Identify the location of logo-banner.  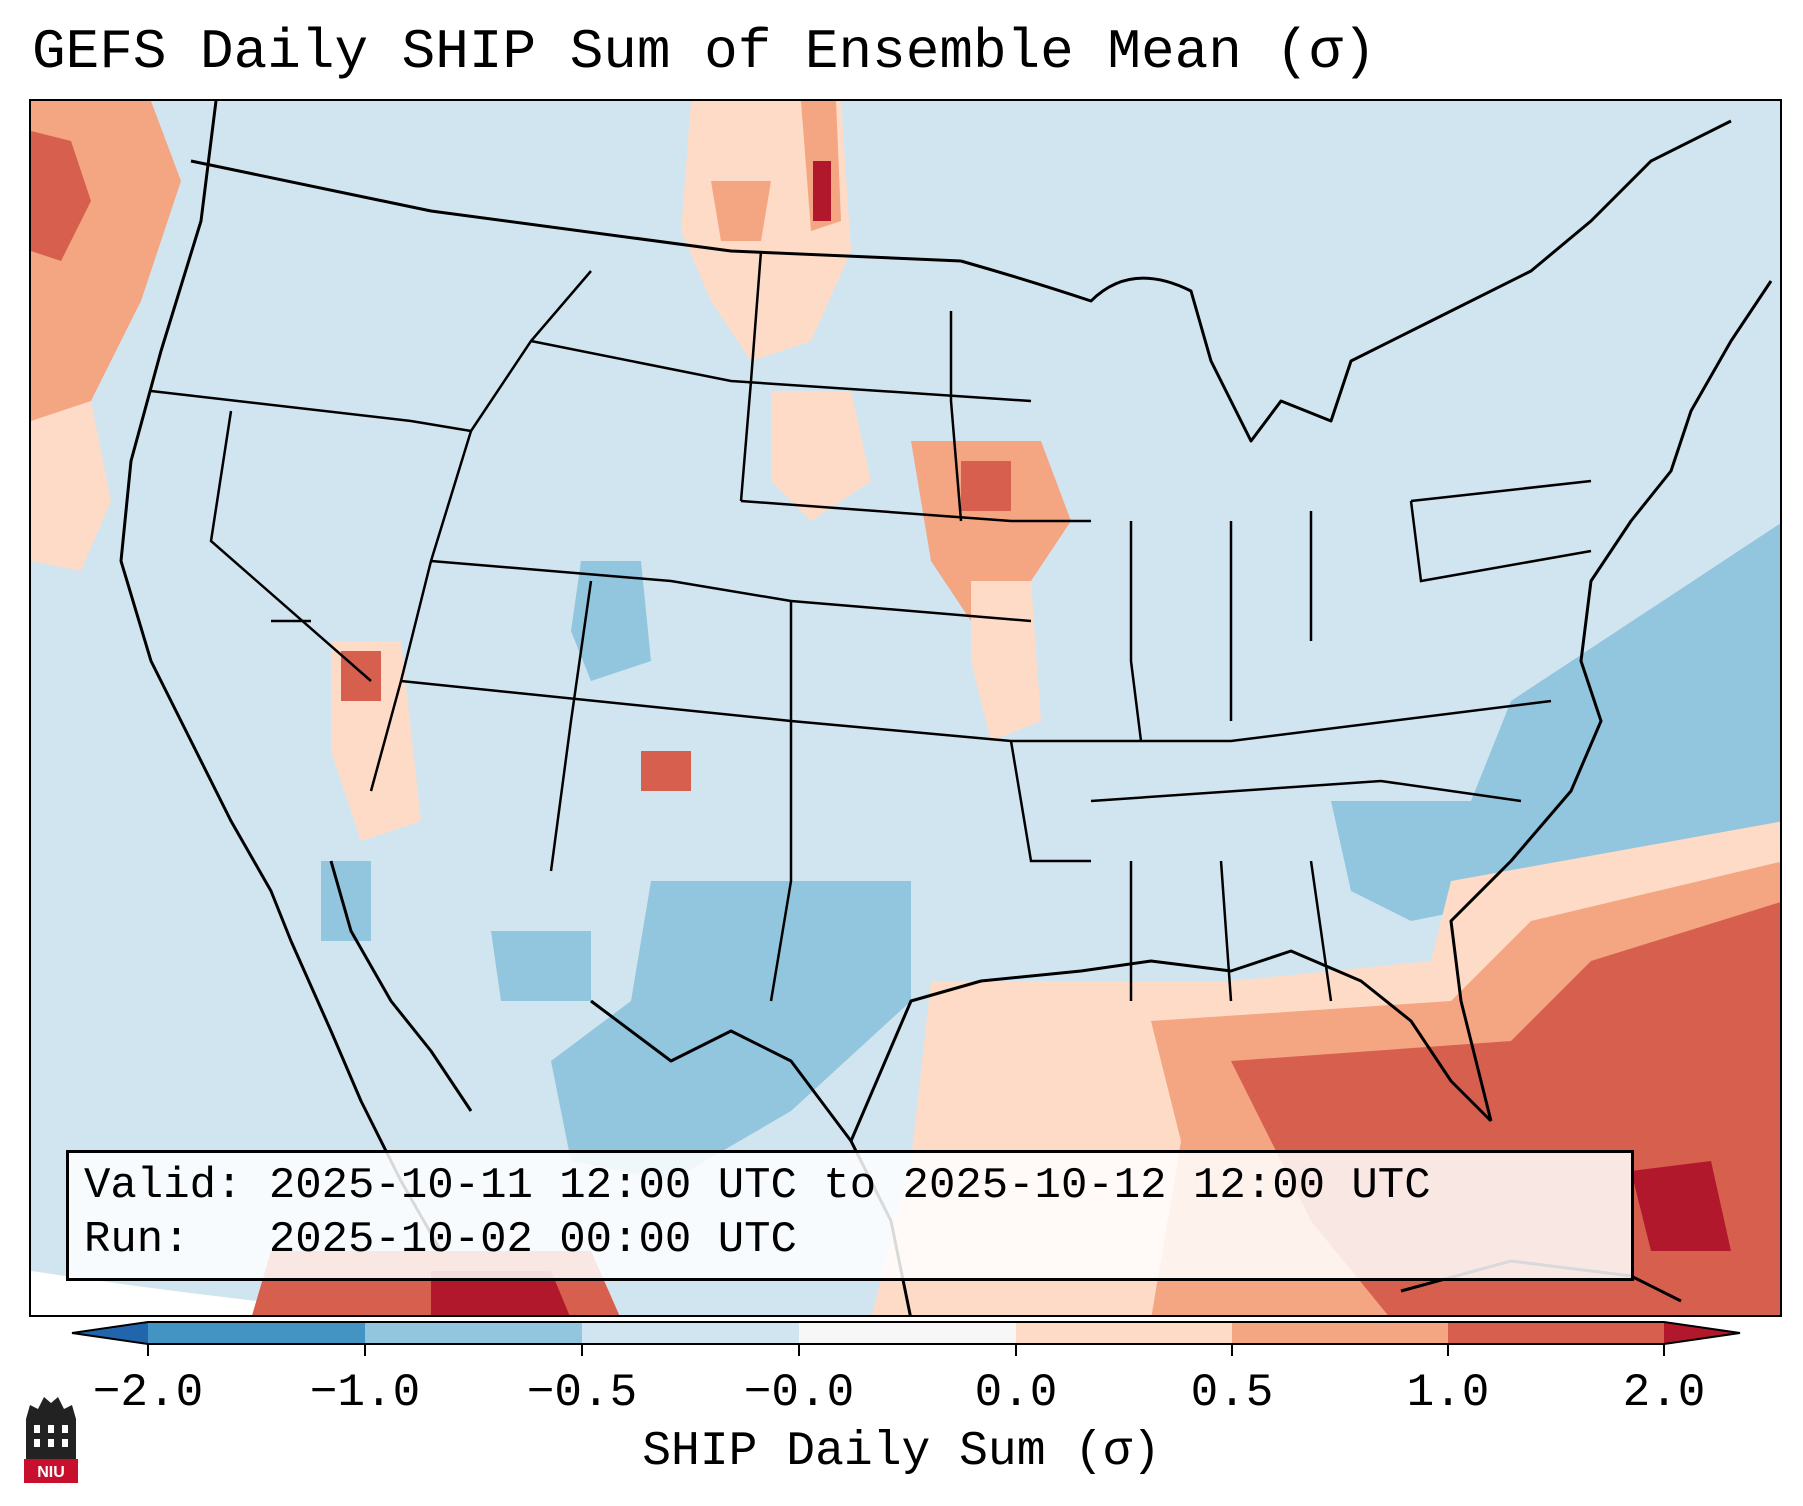
(51, 1471).